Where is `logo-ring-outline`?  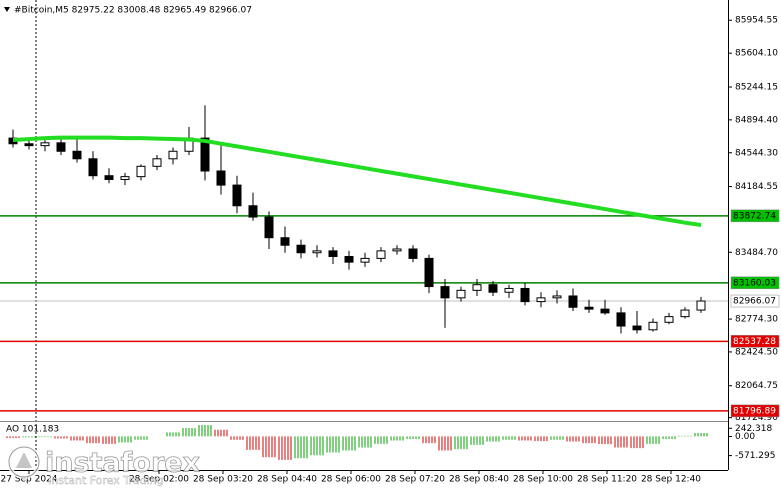
logo-ring-outline is located at coordinates (24, 462).